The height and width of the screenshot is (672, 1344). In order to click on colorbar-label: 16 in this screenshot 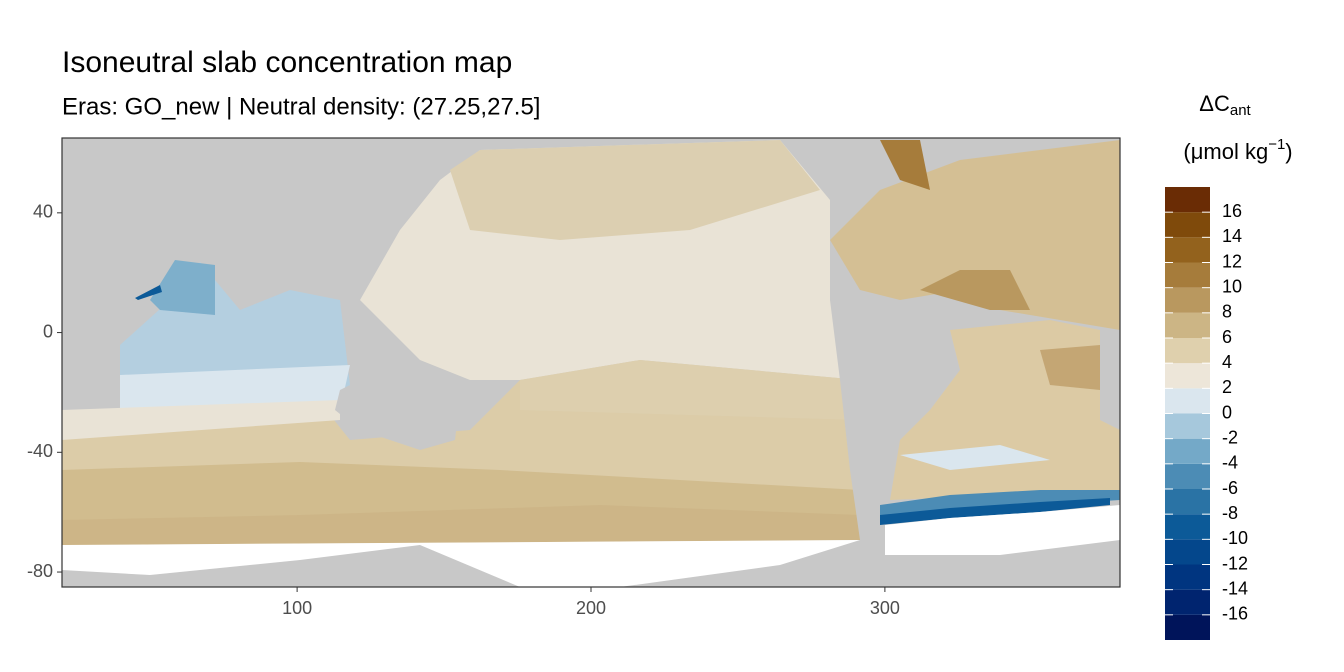, I will do `click(1232, 211)`.